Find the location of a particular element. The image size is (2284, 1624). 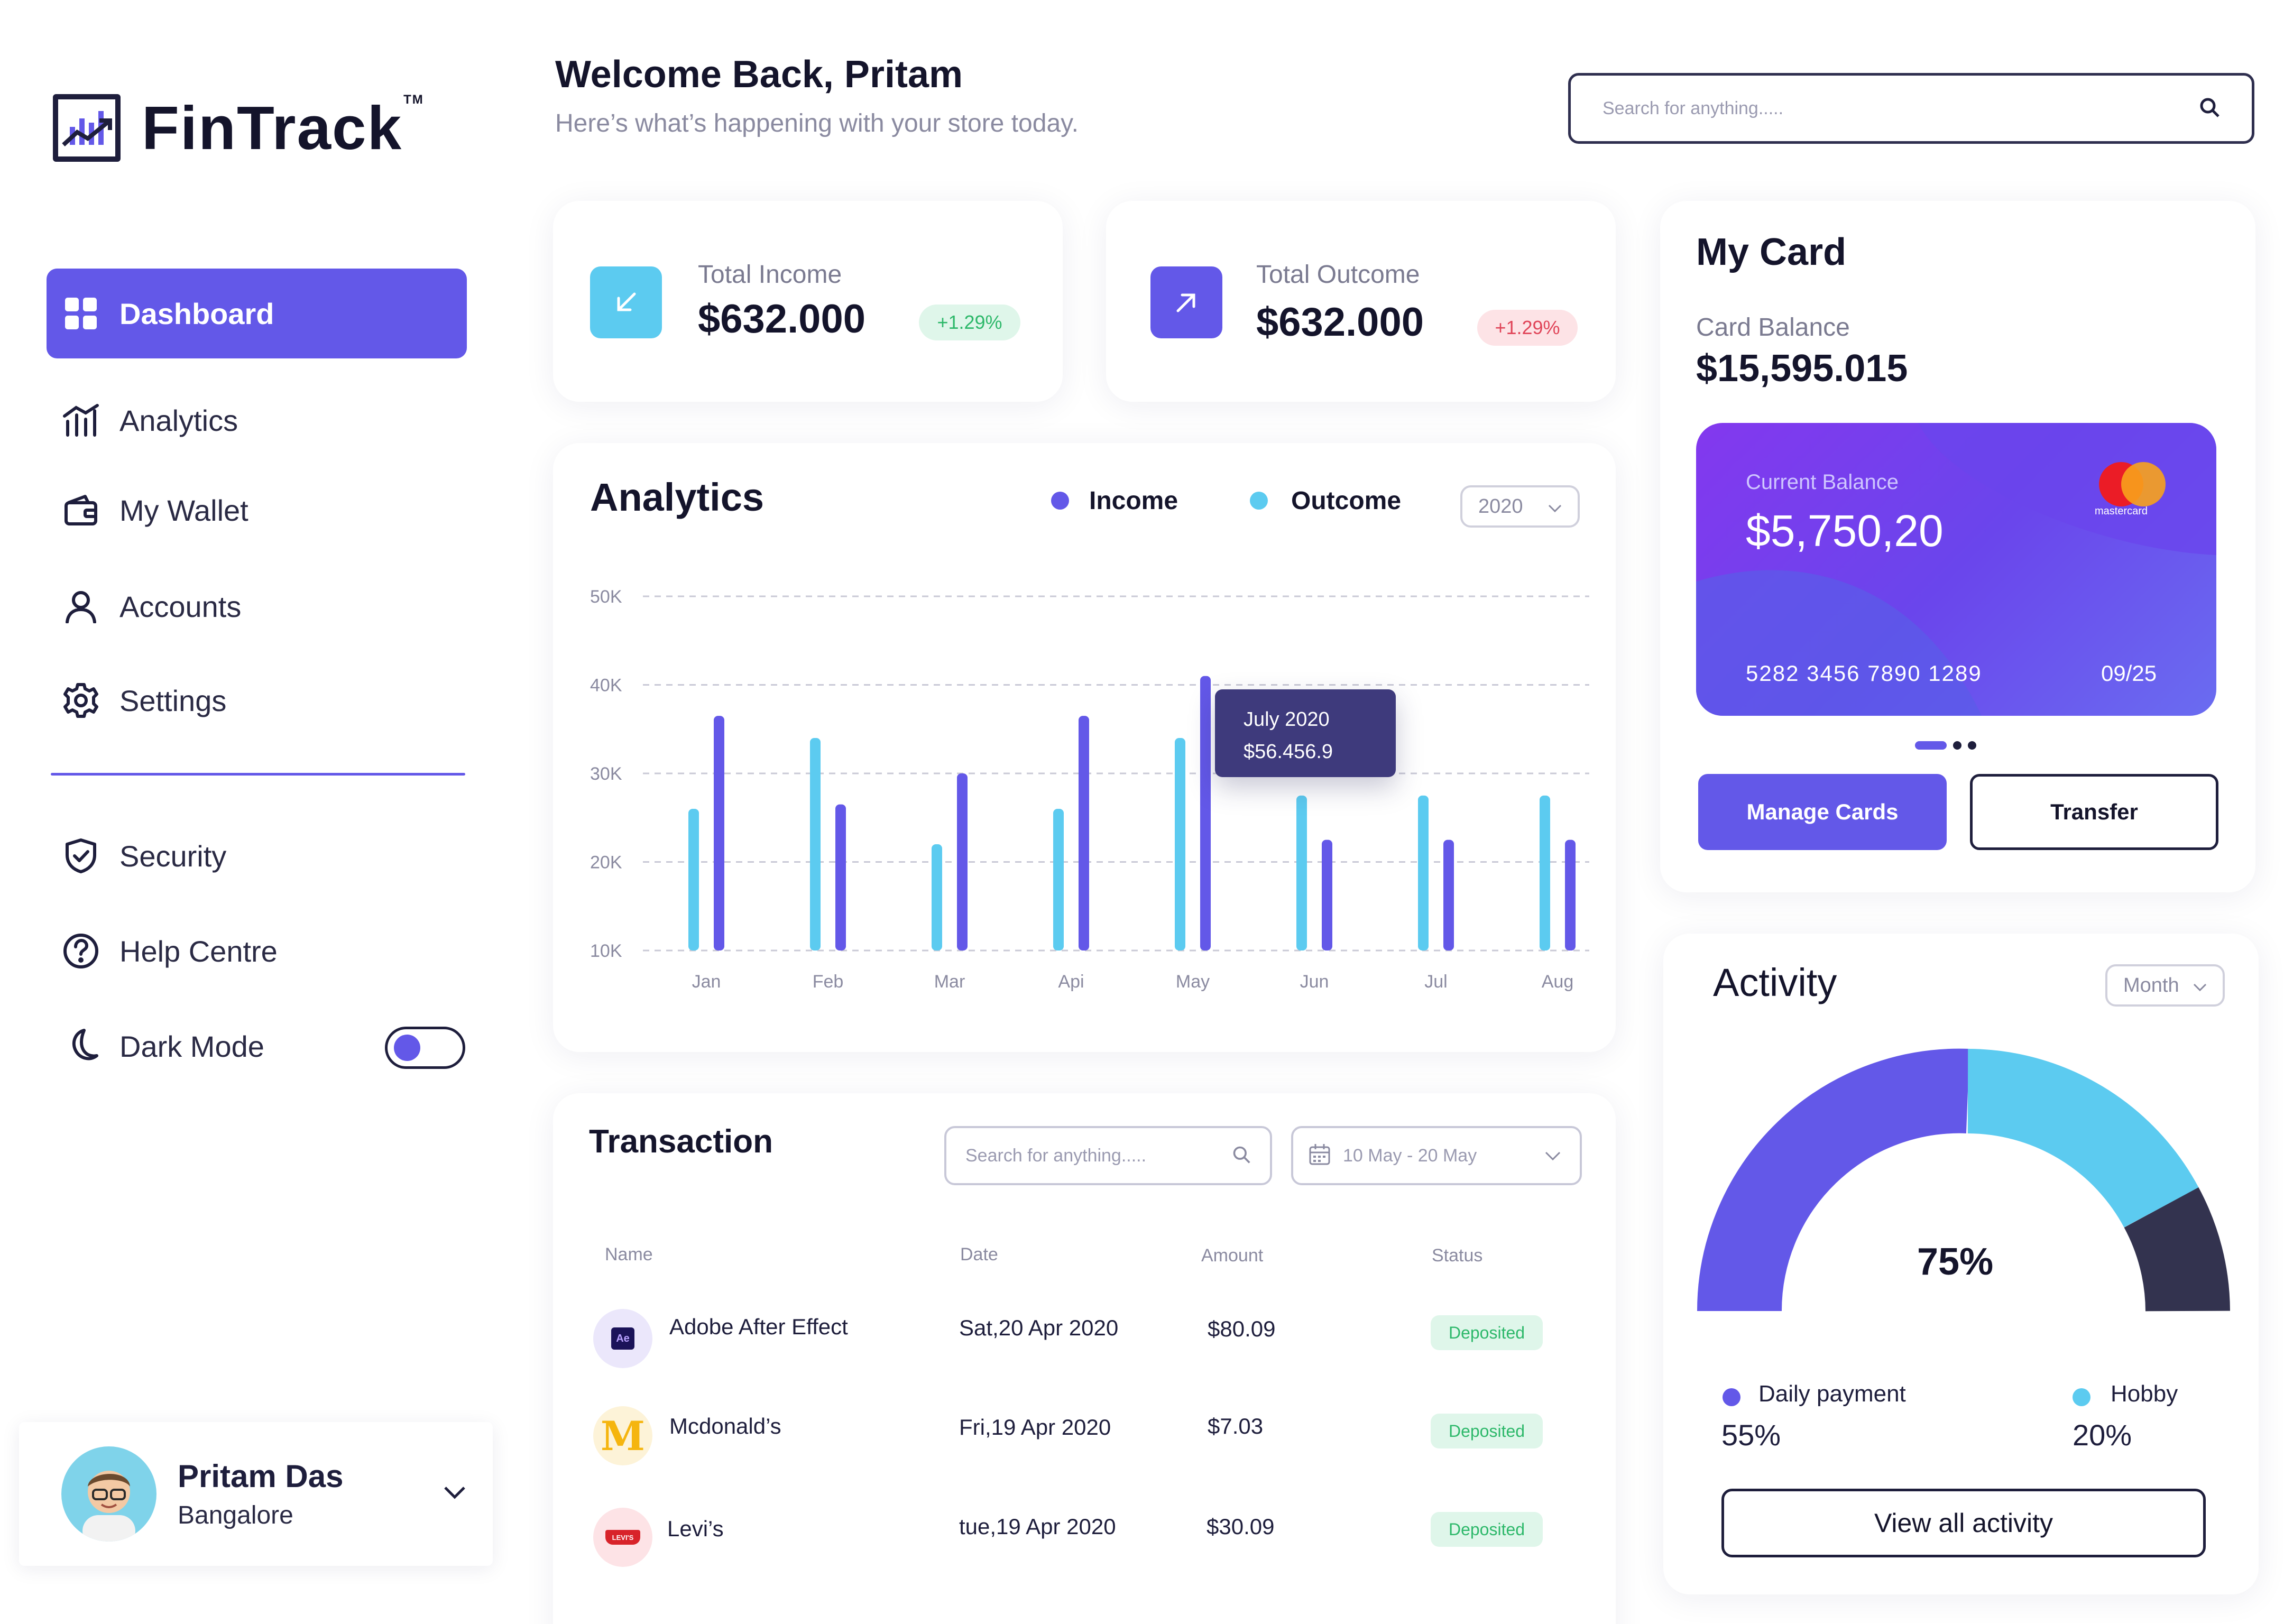

wallet-icon is located at coordinates (80, 511).